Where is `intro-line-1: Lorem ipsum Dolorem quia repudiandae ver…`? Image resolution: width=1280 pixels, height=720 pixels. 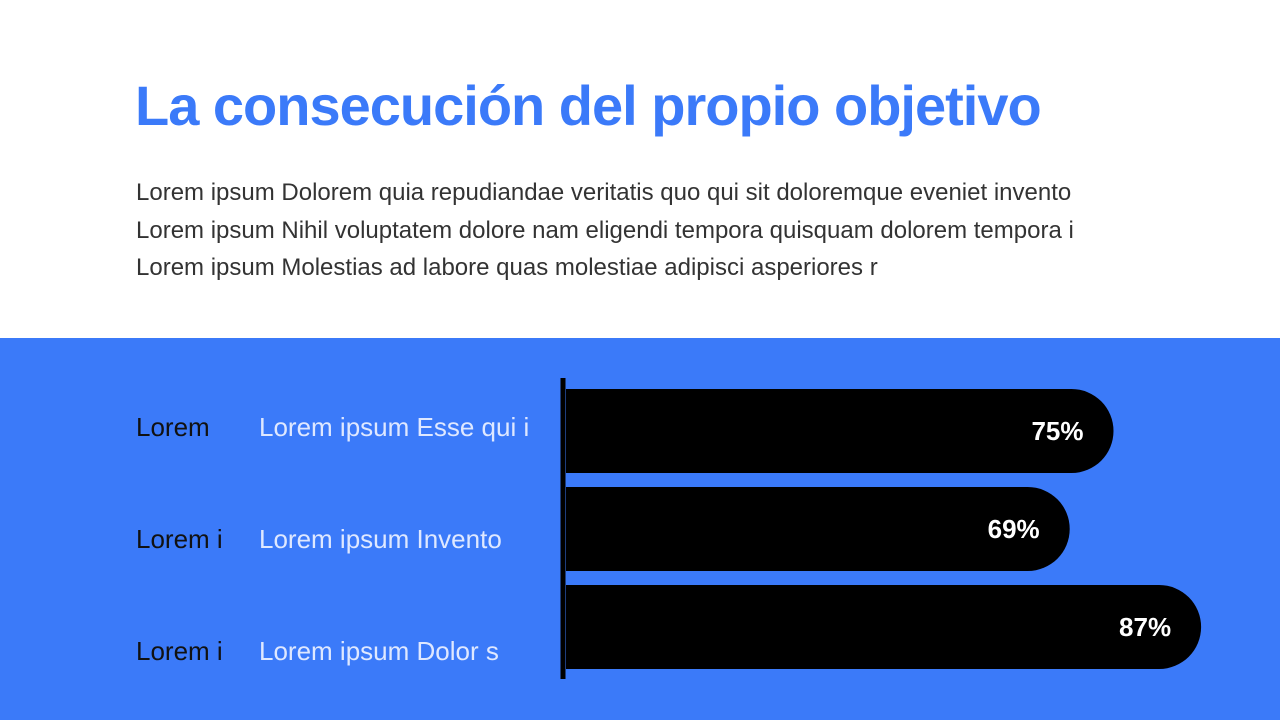 intro-line-1: Lorem ipsum Dolorem quia repudiandae ver… is located at coordinates (604, 192).